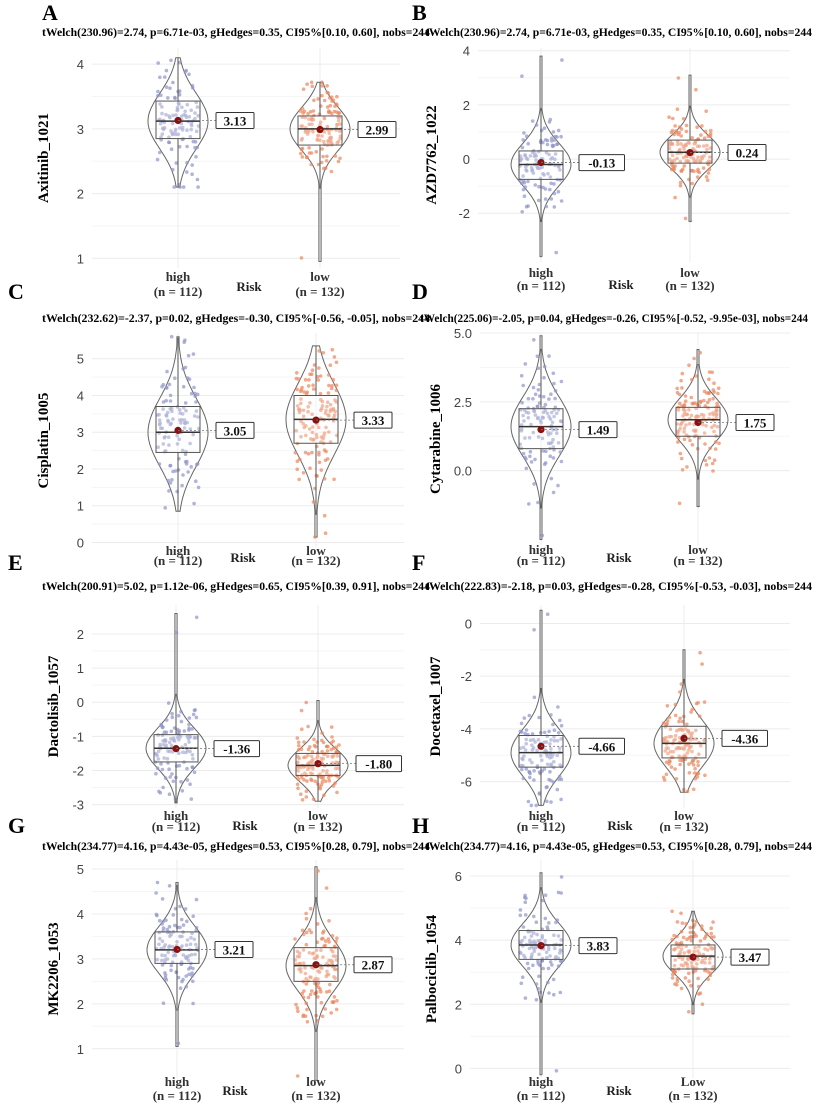 The image size is (816, 1107). I want to click on panel-letter: E, so click(15, 562).